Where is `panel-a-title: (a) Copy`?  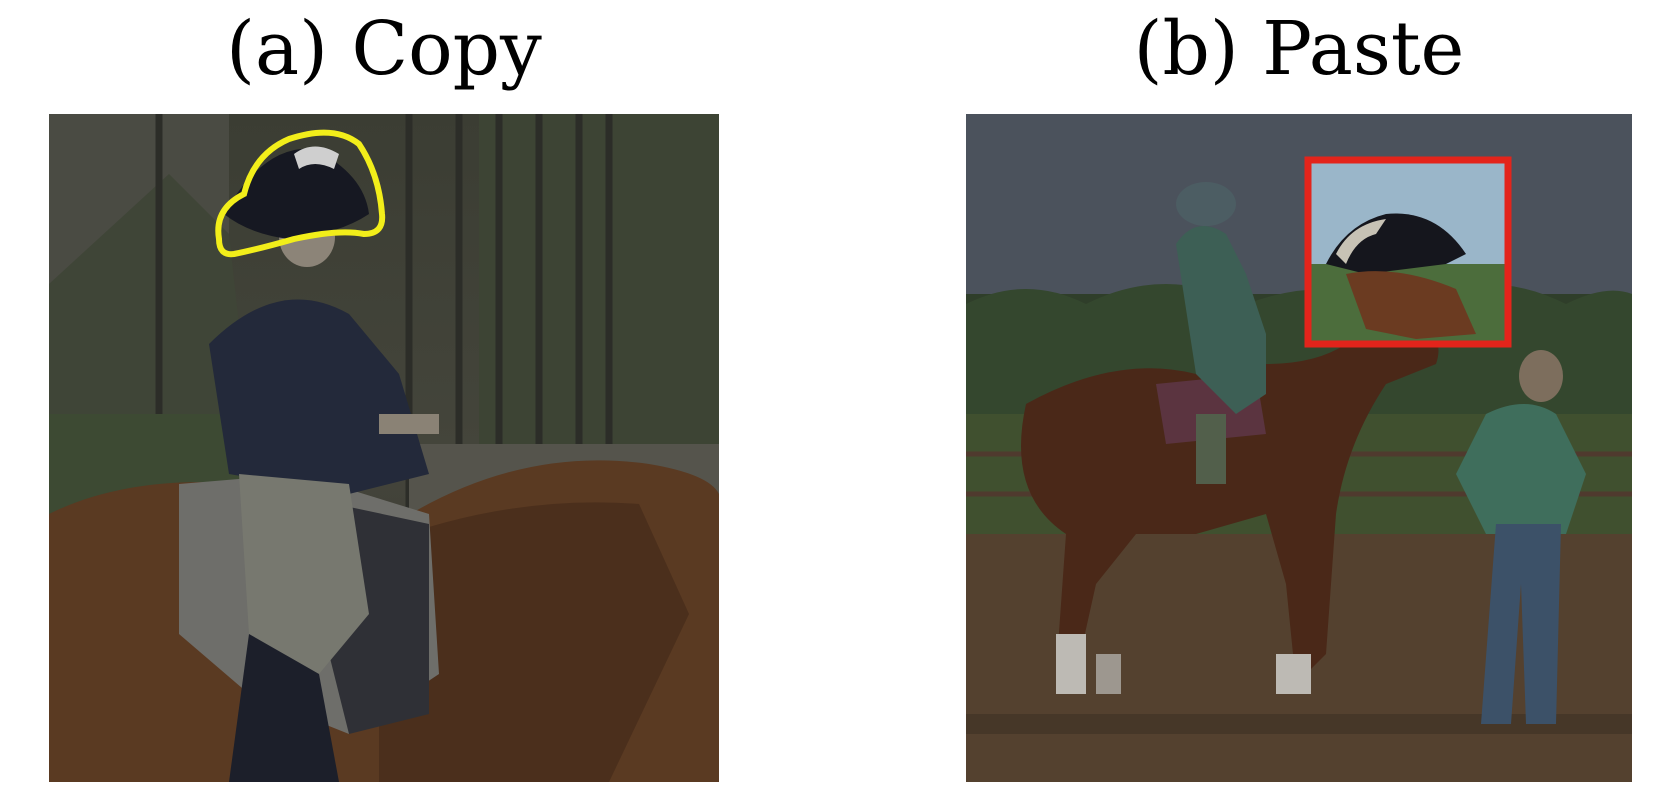 panel-a-title: (a) Copy is located at coordinates (384, 49).